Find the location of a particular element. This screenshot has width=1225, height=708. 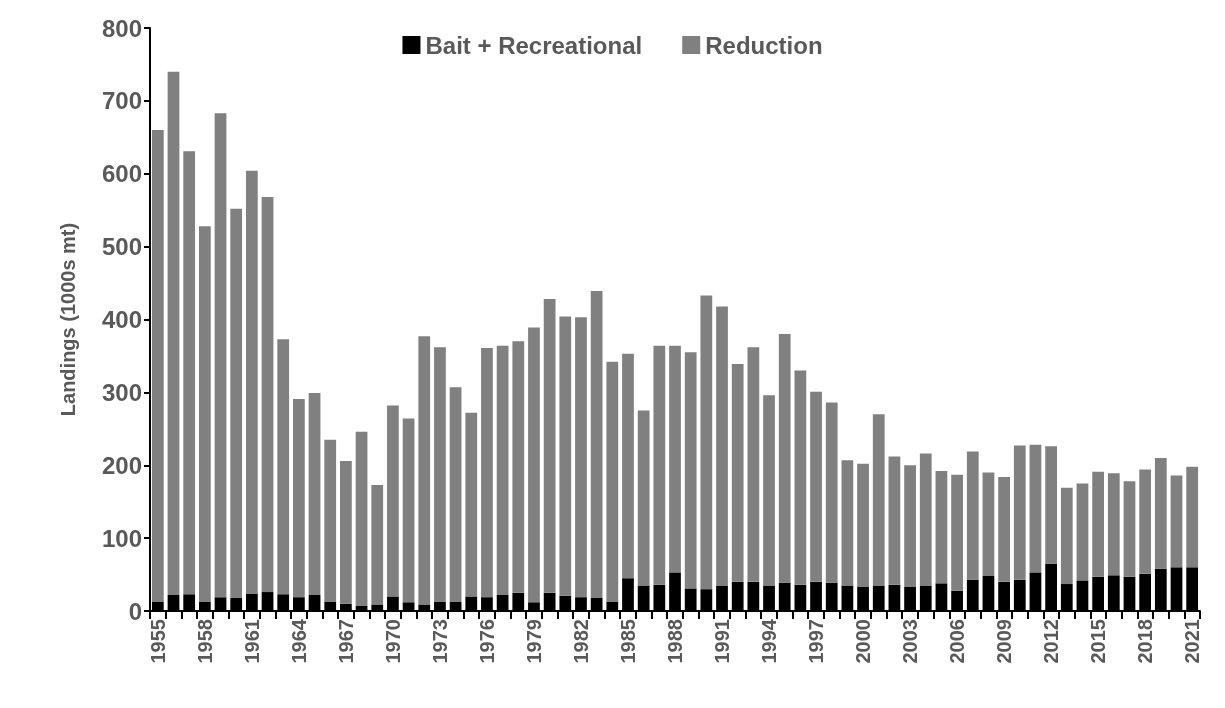

y-tick-label: 200 is located at coordinates (121, 465).